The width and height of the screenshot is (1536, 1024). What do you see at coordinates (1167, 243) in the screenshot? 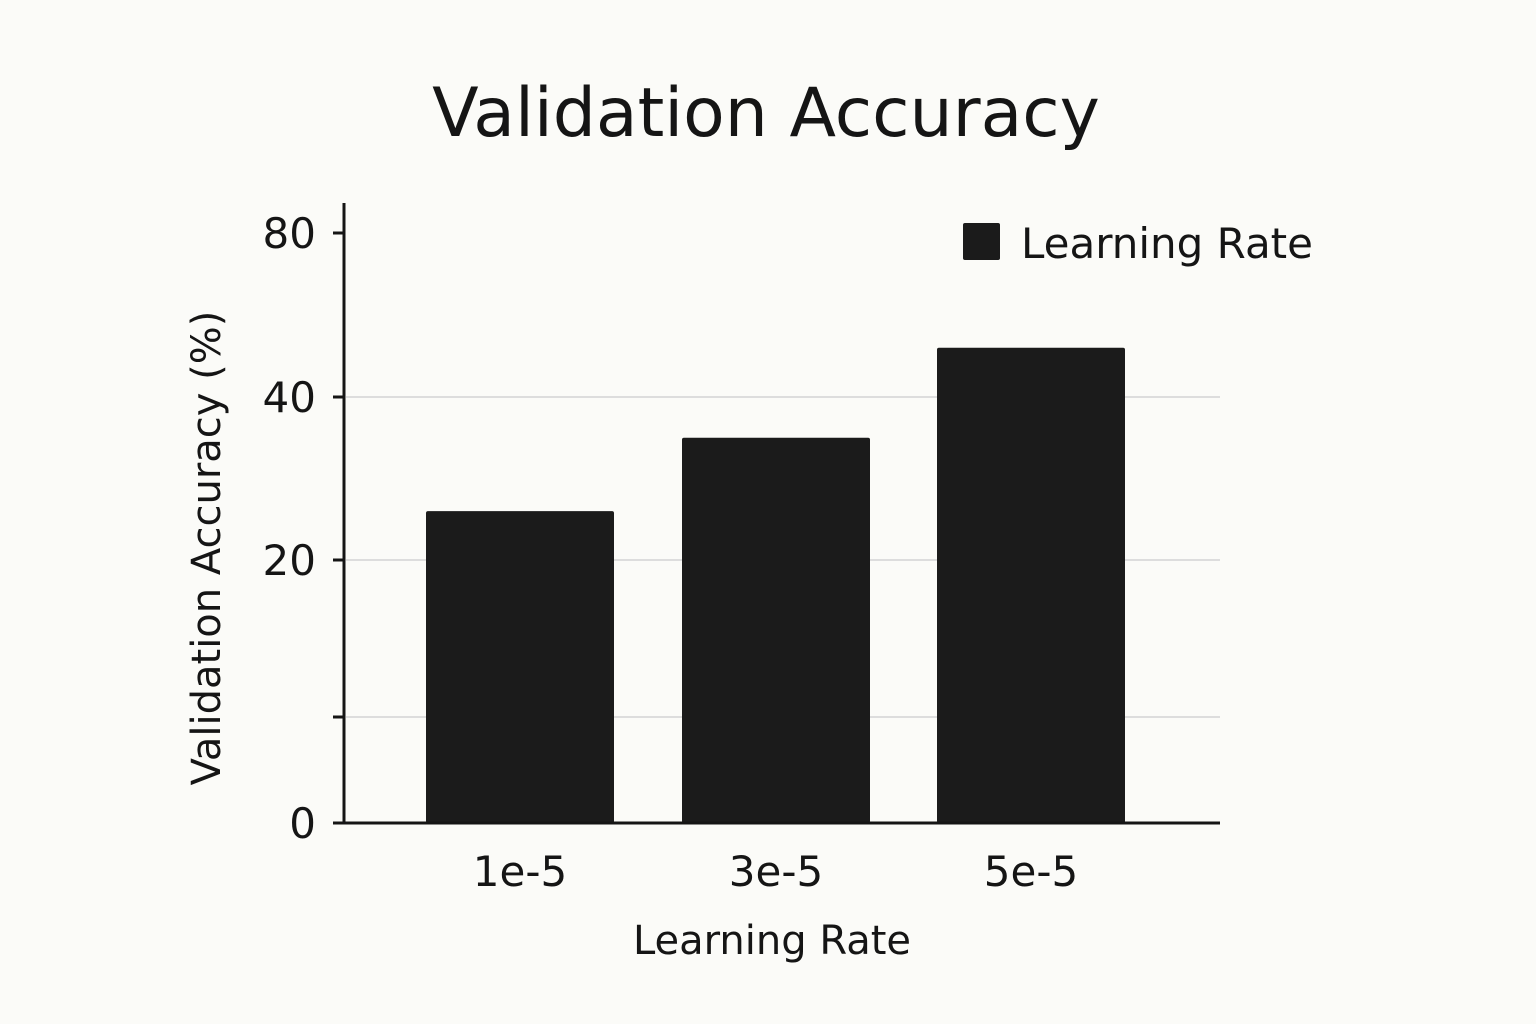
I see `legend-label: Learning Rate` at bounding box center [1167, 243].